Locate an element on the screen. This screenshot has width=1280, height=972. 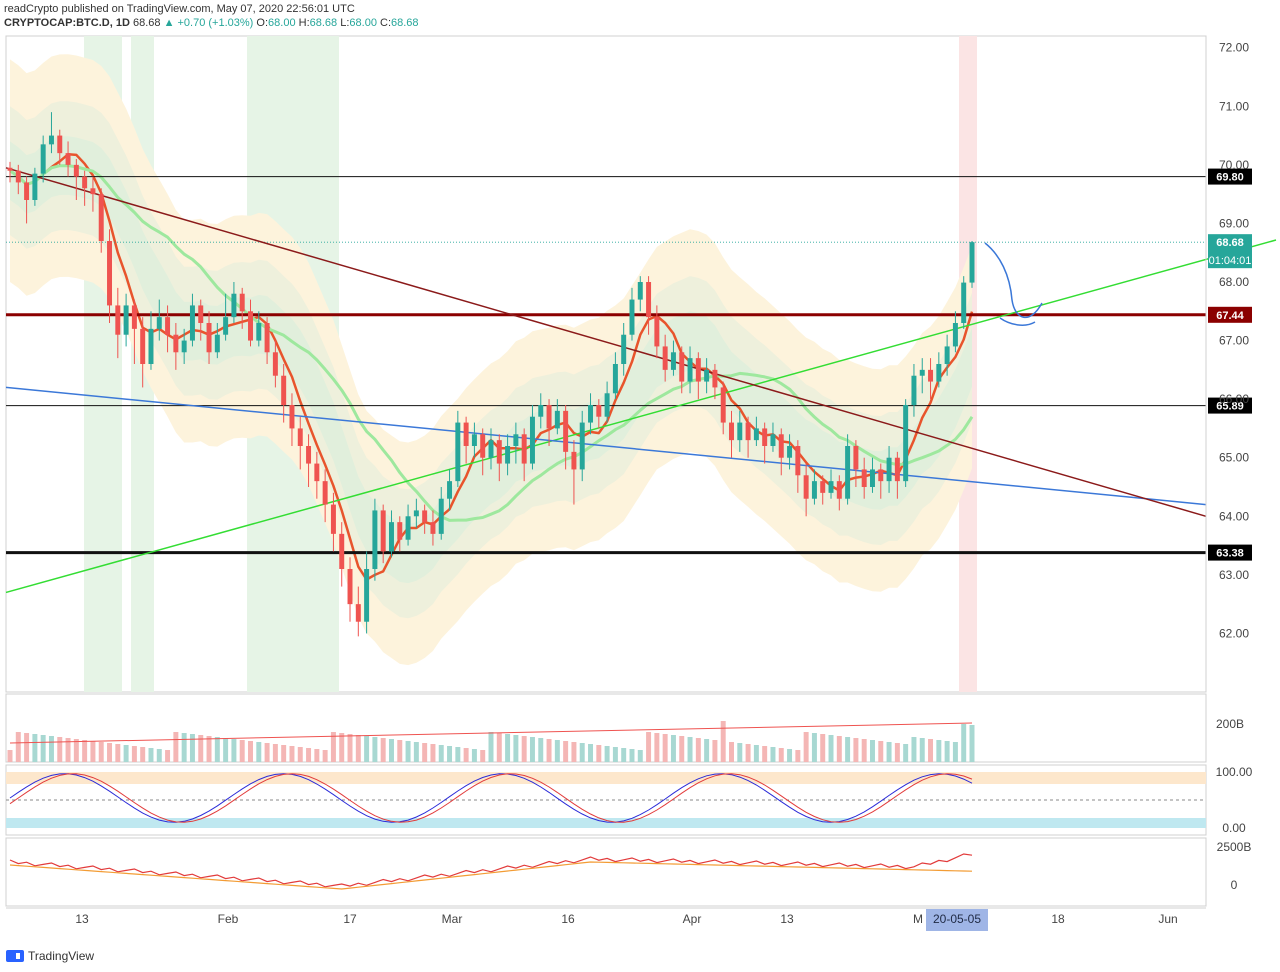
time-tick-label: Jun is located at coordinates (1167, 919).